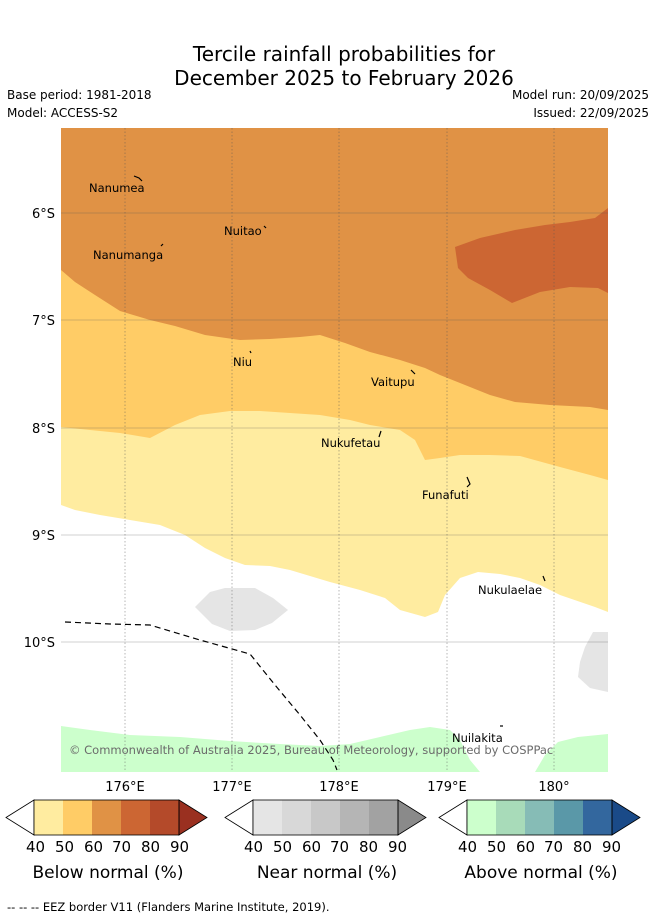 This screenshot has width=655, height=919. I want to click on lat-label-6s: 6°S, so click(43, 214).